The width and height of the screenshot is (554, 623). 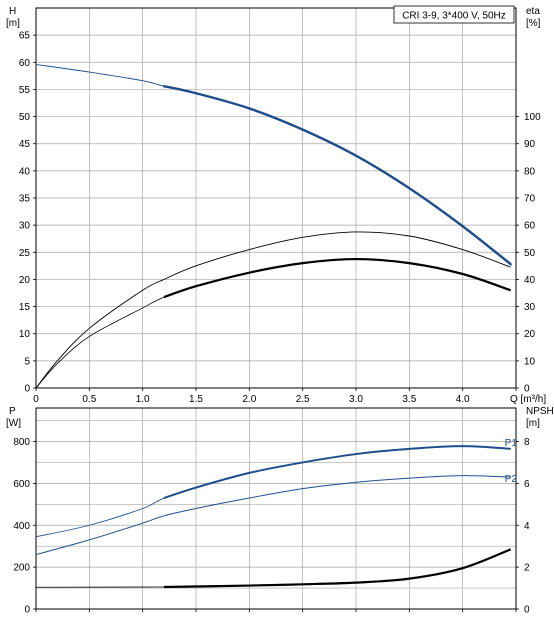 What do you see at coordinates (337, 472) in the screenshot?
I see `series-p1-curve` at bounding box center [337, 472].